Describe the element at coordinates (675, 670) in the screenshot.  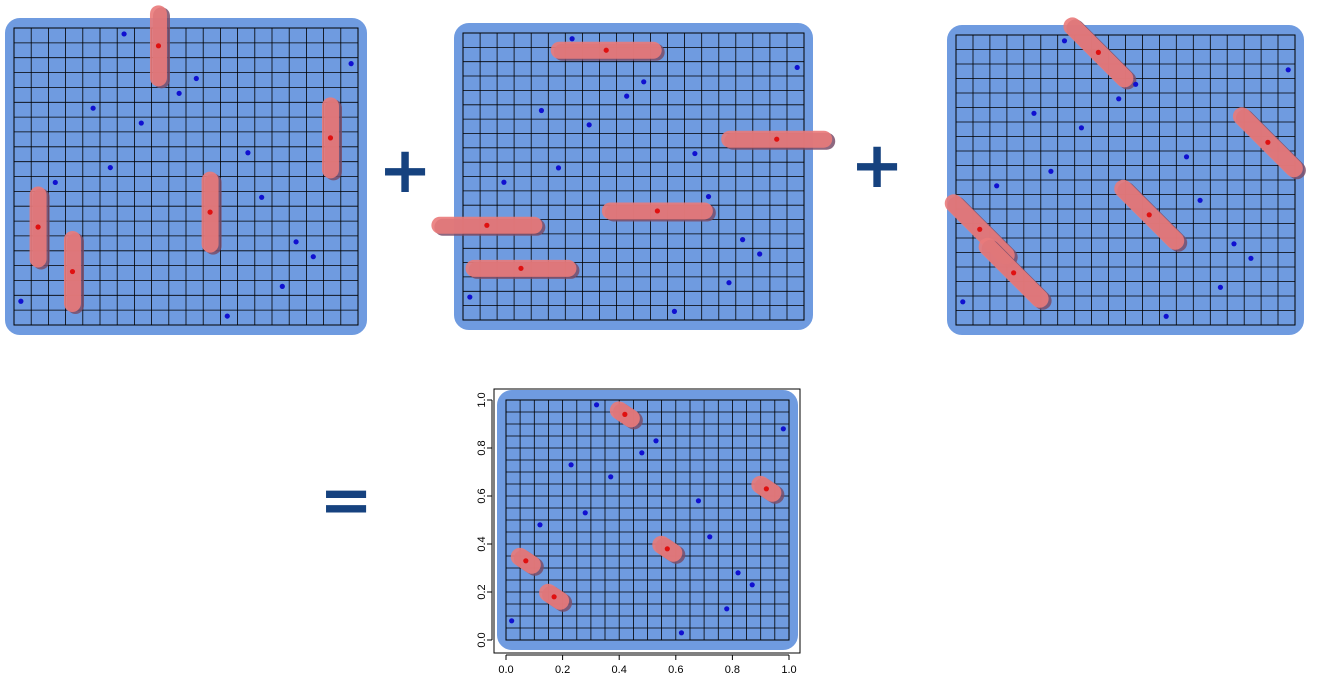
I see `x-tick-label: 0.6` at that location.